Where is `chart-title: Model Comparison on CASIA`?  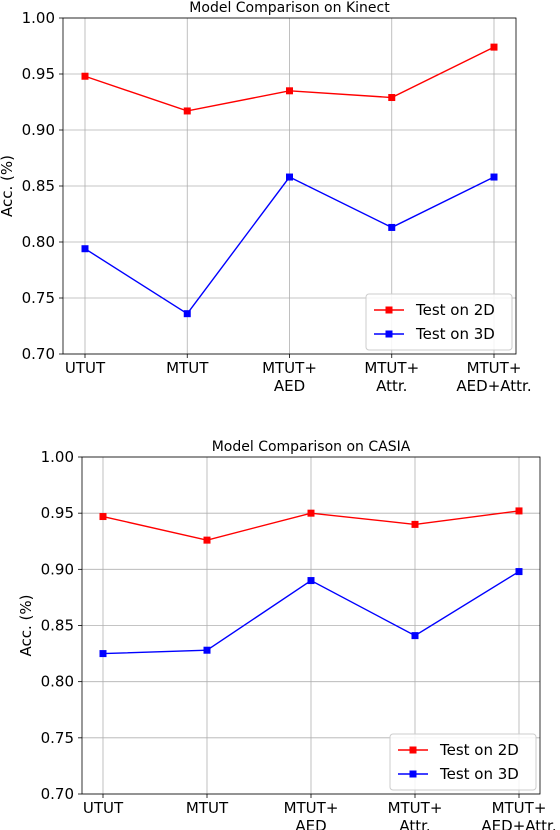 chart-title: Model Comparison on CASIA is located at coordinates (311, 447).